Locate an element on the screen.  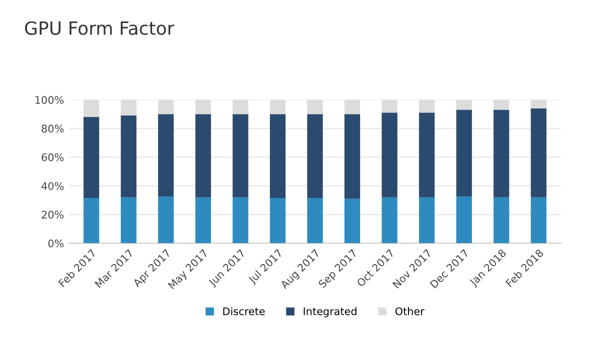
legend-label: Other is located at coordinates (409, 311).